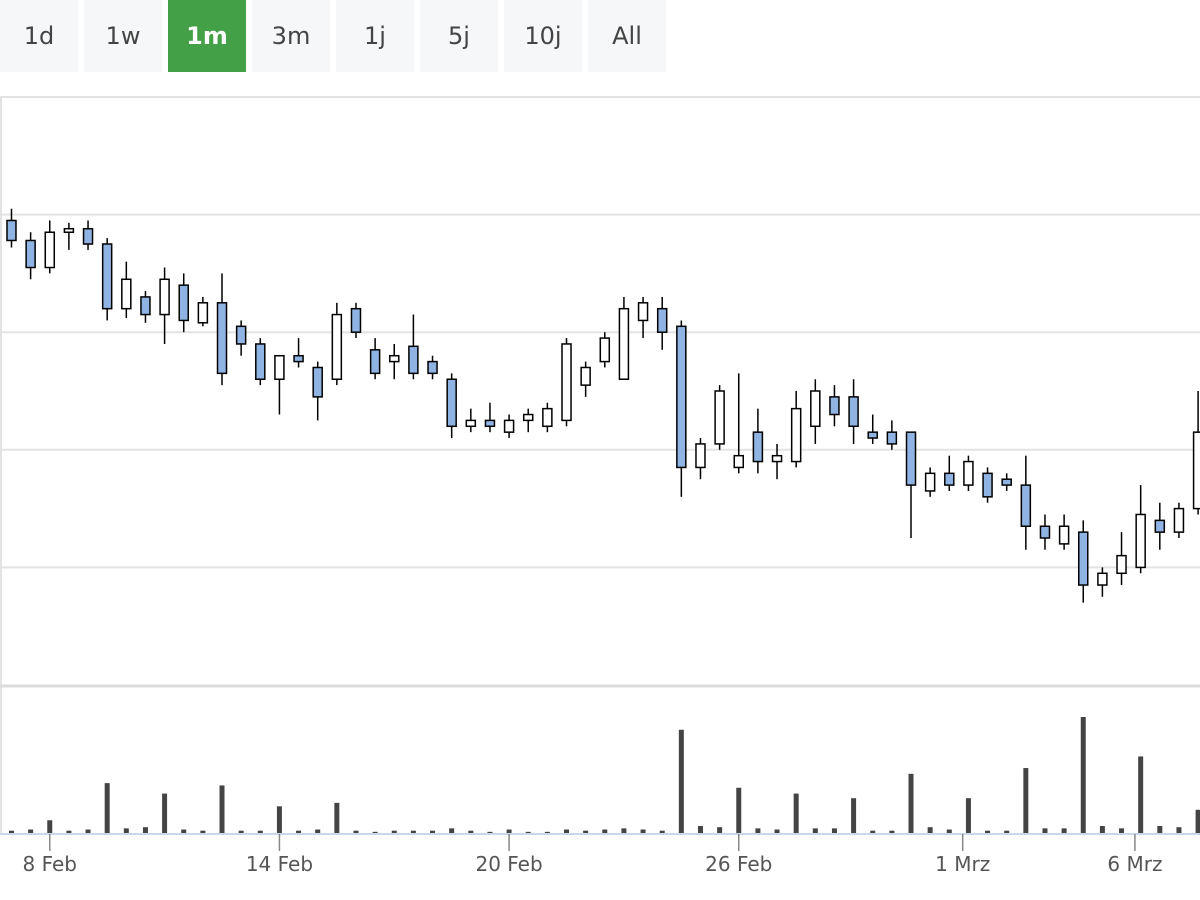 The width and height of the screenshot is (1200, 900). Describe the element at coordinates (543, 36) in the screenshot. I see `range-button: 10j` at that location.